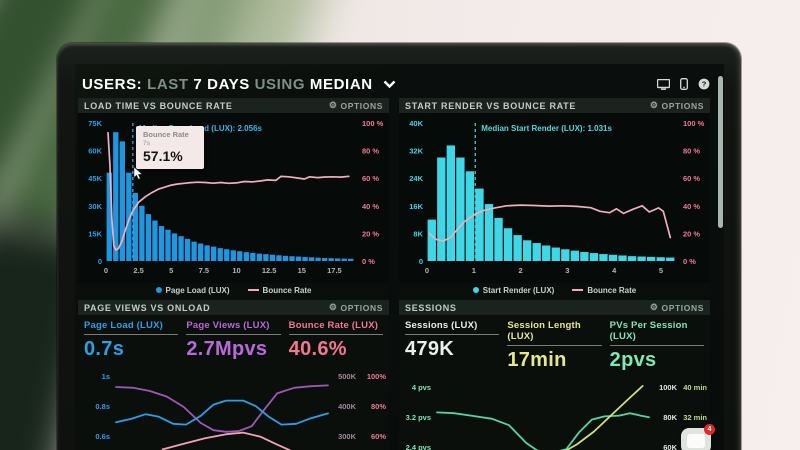  What do you see at coordinates (347, 406) in the screenshot?
I see `svg-text: 400K` at bounding box center [347, 406].